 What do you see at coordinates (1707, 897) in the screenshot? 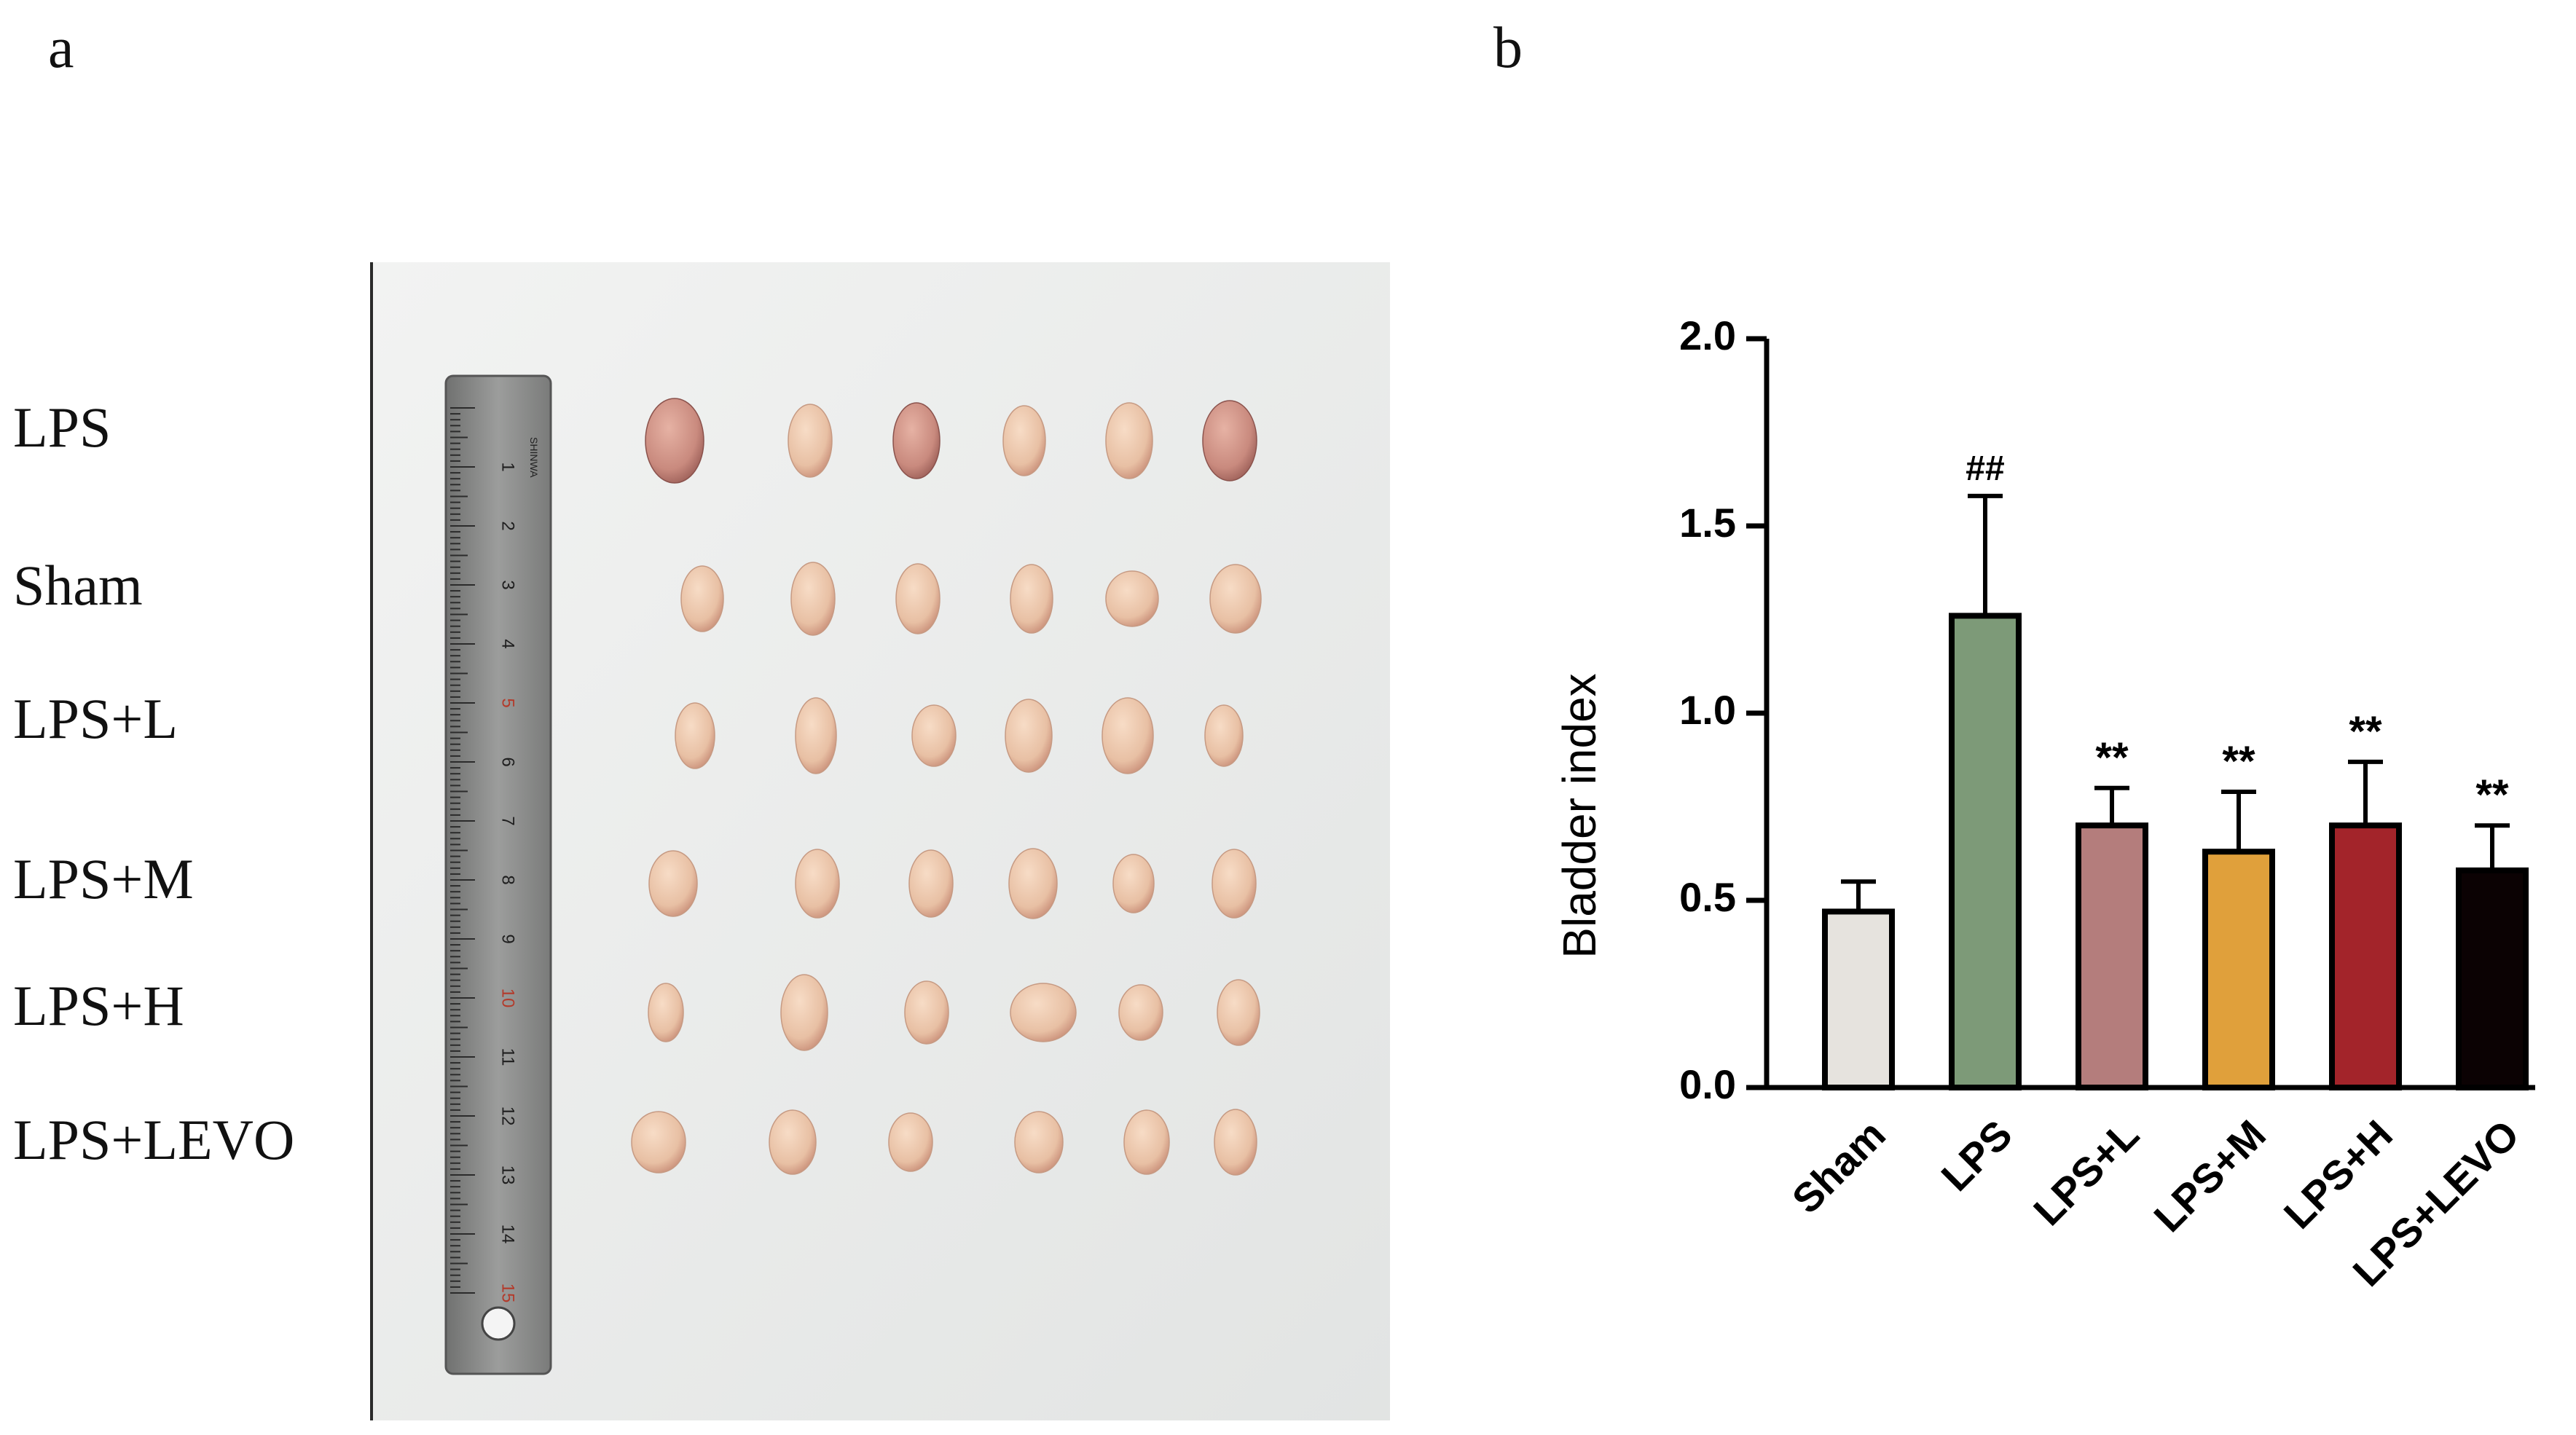
I see `y-tick-label: 0.5` at bounding box center [1707, 897].